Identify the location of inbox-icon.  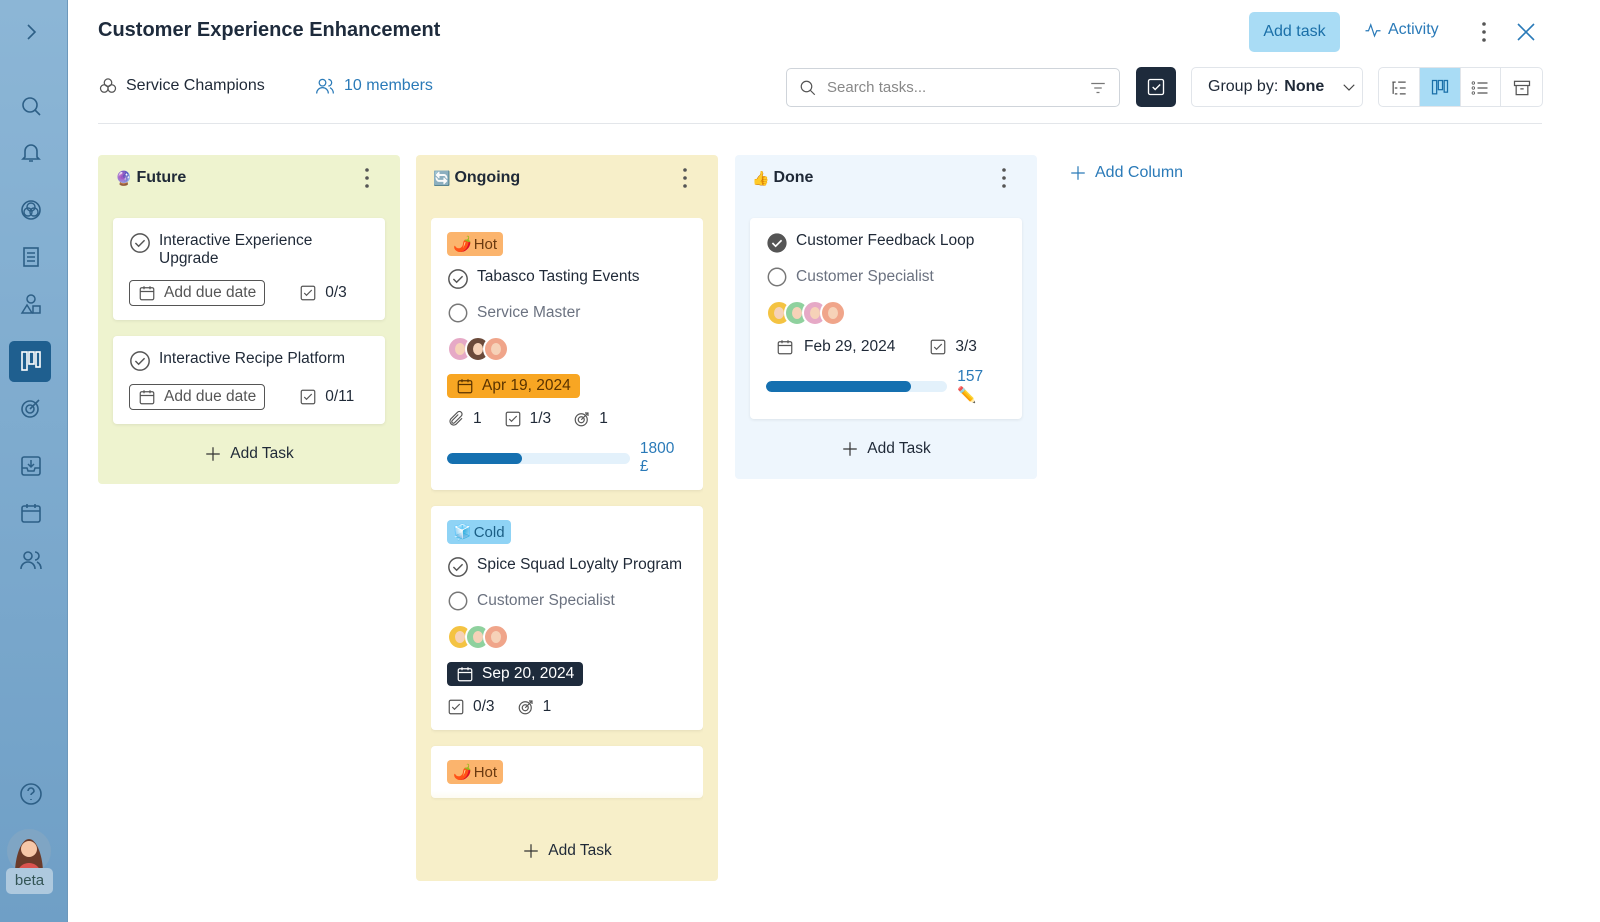
(31, 466).